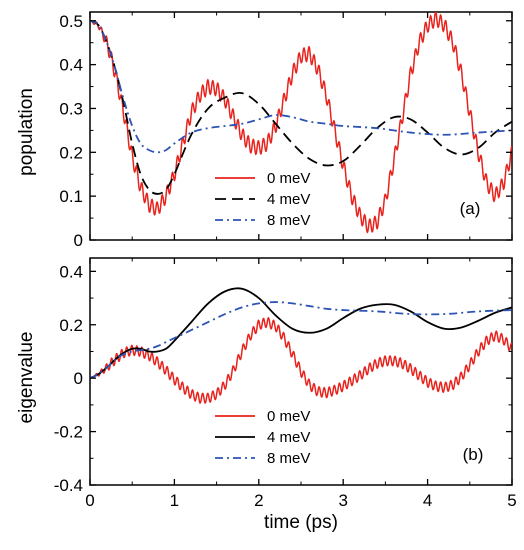 The height and width of the screenshot is (550, 524). Describe the element at coordinates (71, 325) in the screenshot. I see `y-tick-label-b-3: 0.2` at that location.